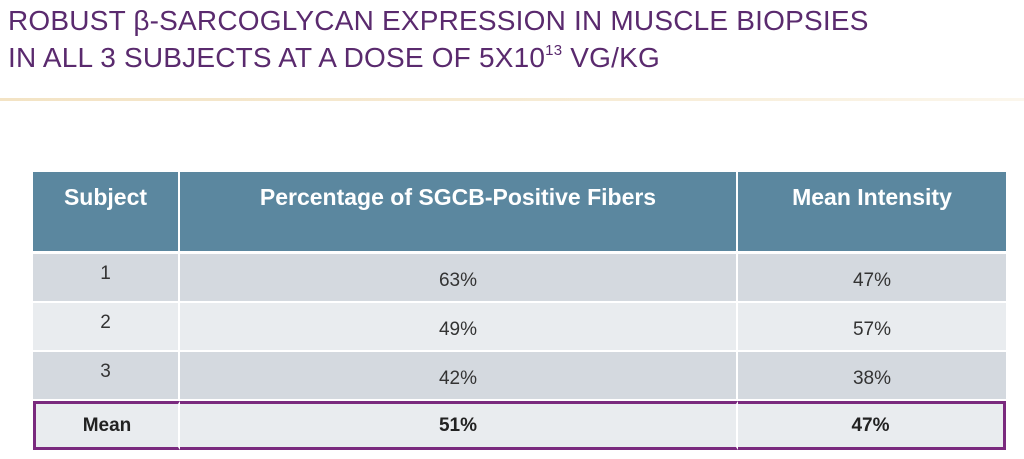 The width and height of the screenshot is (1024, 459). I want to click on mean-percentage: 51%, so click(459, 425).